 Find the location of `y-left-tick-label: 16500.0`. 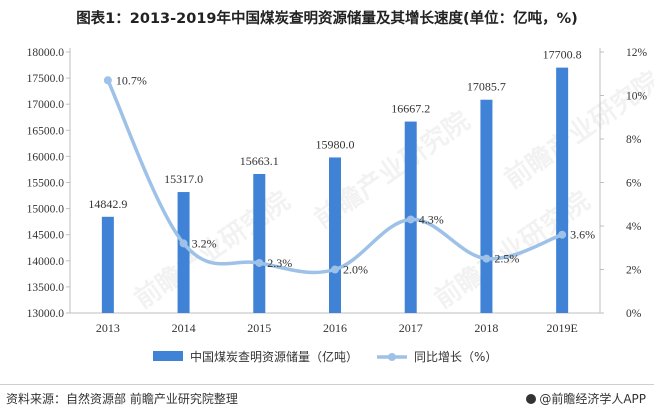

y-left-tick-label: 16500.0 is located at coordinates (46, 131).